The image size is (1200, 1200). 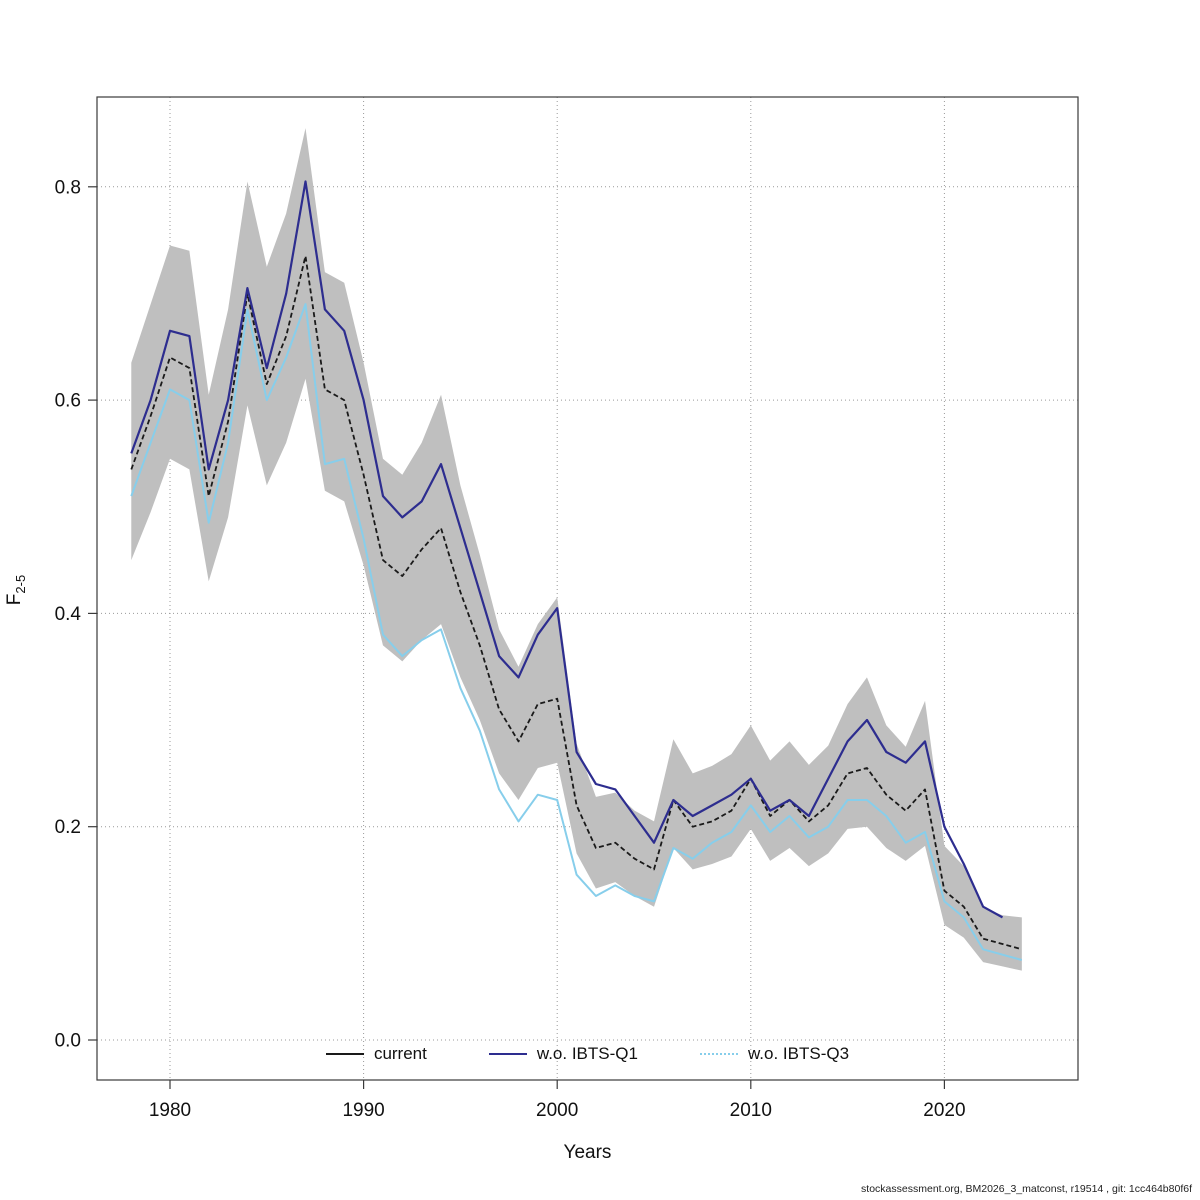 What do you see at coordinates (507, 1054) in the screenshot?
I see `legend-line-wo-ibts-q1` at bounding box center [507, 1054].